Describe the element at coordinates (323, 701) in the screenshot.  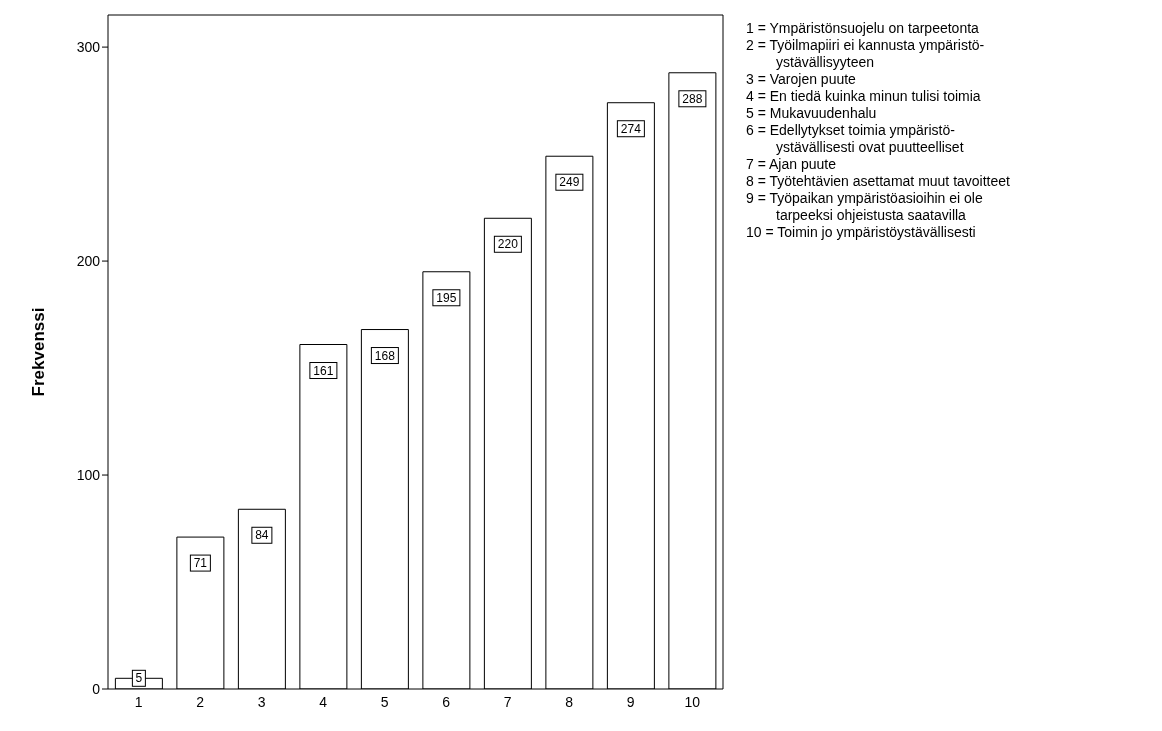
I see `x-tick-label: 4` at that location.